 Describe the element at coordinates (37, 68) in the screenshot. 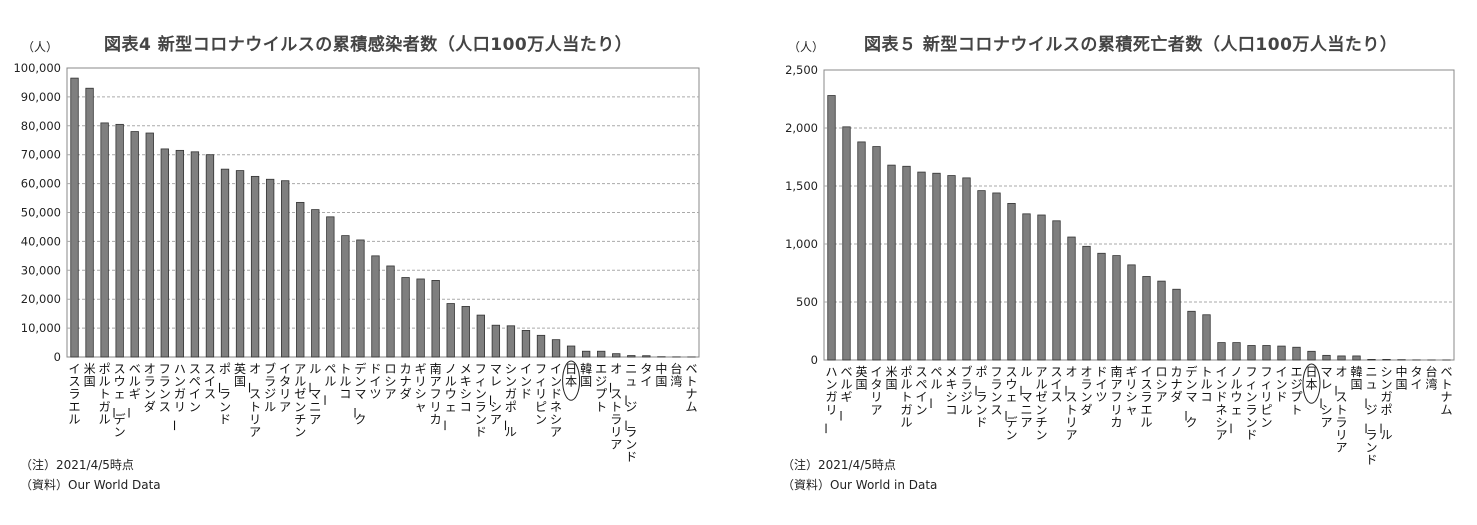

I see `y-tick-label: 100,000` at that location.